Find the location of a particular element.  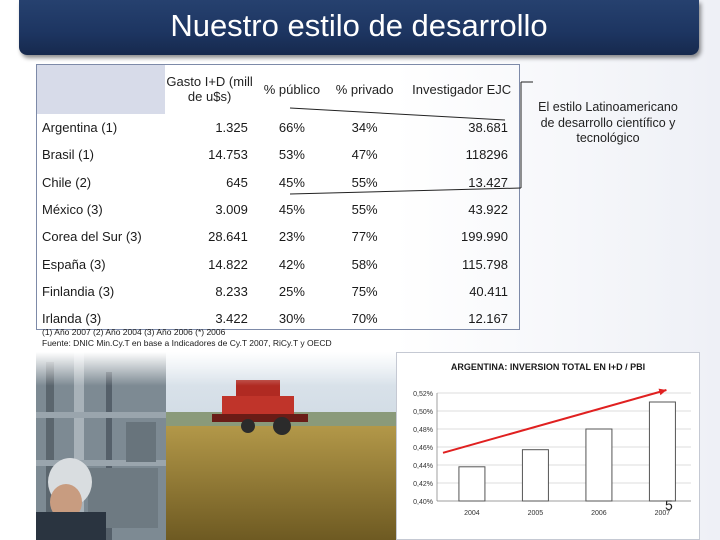

x-tick-label: 2007 is located at coordinates (663, 513).